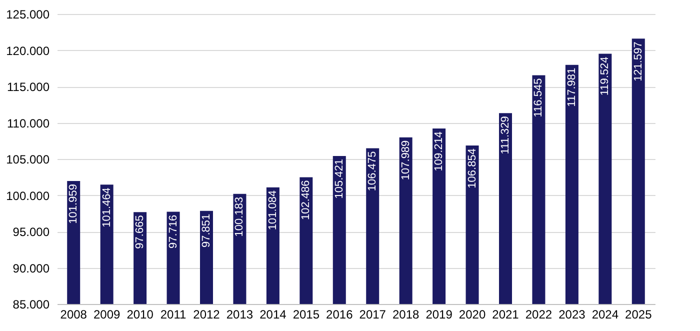 This screenshot has width=700, height=331. Describe the element at coordinates (538, 315) in the screenshot. I see `x-tick-label: 2022` at that location.